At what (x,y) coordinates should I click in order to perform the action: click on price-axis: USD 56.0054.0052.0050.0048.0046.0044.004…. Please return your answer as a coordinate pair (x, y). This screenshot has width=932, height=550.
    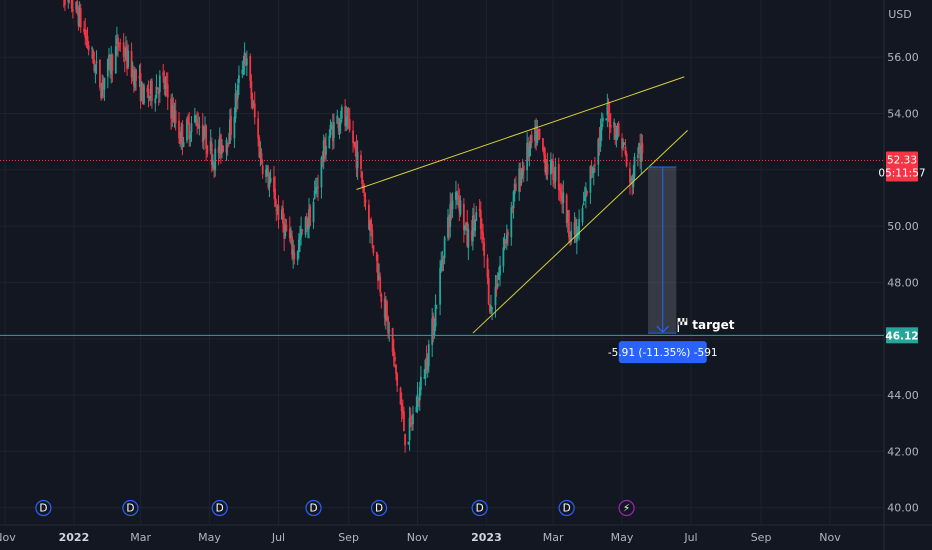
    Looking at the image, I should click on (901, 261).